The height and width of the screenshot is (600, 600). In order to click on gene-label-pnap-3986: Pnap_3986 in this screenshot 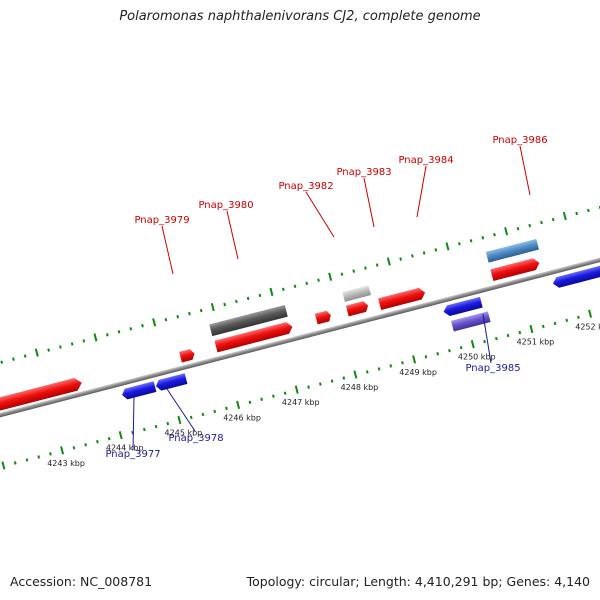, I will do `click(519, 140)`.